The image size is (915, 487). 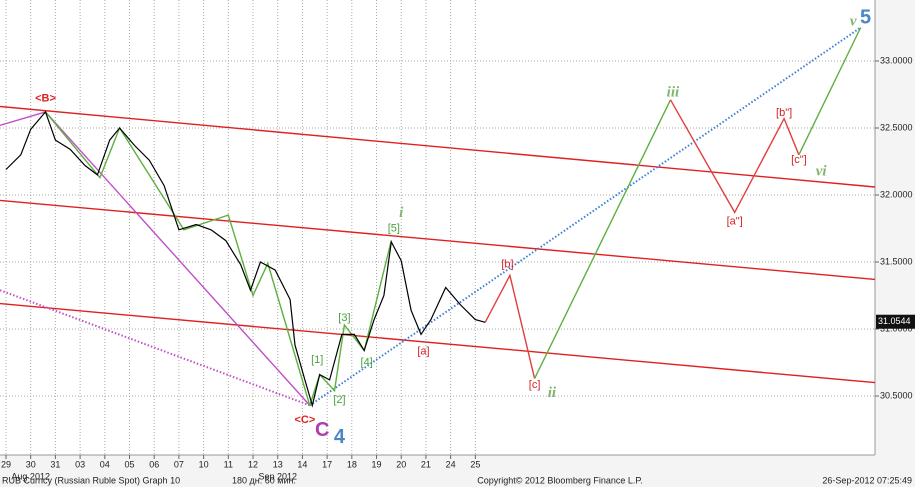 I want to click on wave-label: [5], so click(x=394, y=228).